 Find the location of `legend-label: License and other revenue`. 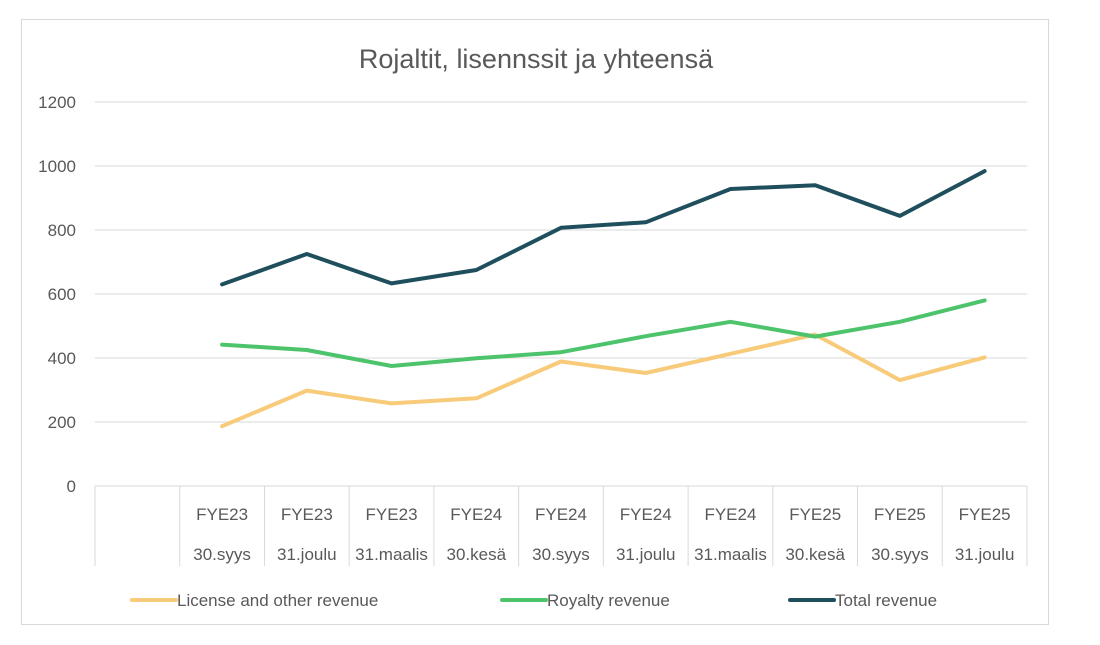

legend-label: License and other revenue is located at coordinates (277, 600).